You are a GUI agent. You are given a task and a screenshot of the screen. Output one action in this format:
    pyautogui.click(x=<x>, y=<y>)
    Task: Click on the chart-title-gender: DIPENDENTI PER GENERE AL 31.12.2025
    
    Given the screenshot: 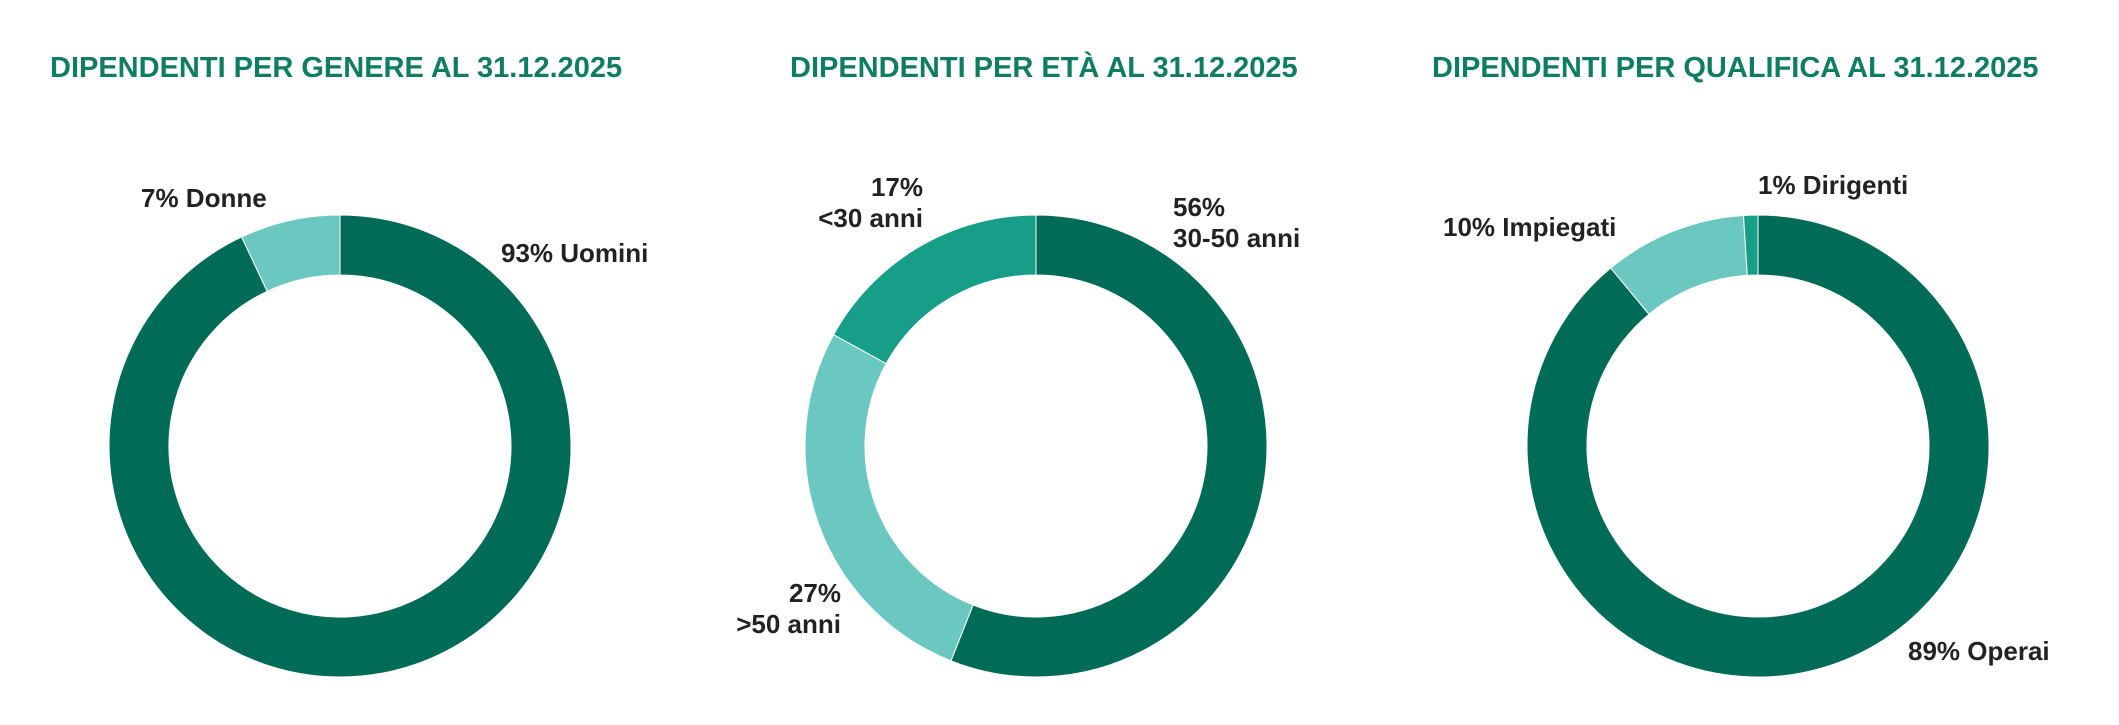 What is the action you would take?
    pyautogui.click(x=336, y=68)
    